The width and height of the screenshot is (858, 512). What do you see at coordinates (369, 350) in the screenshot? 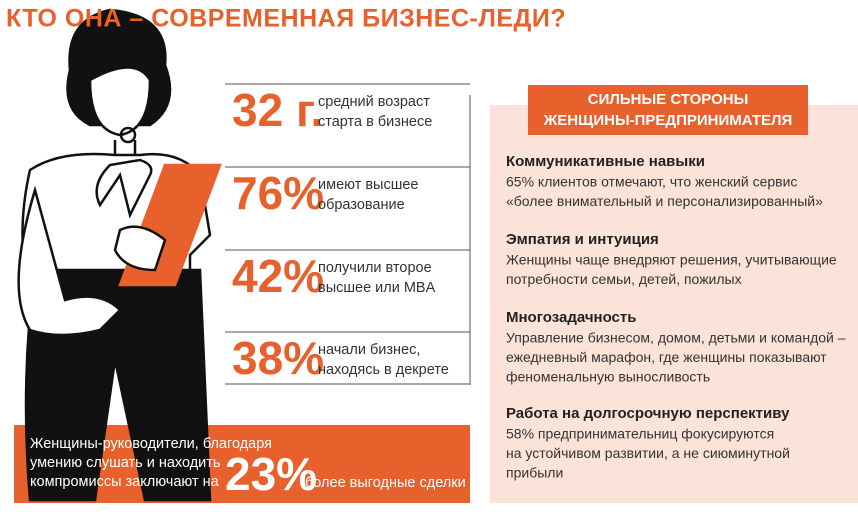
I see `stat-text: начали бизнес,` at bounding box center [369, 350].